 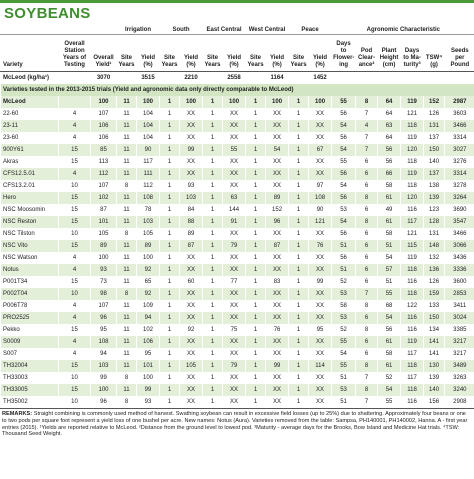 What do you see at coordinates (45, 77) in the screenshot?
I see `reference-label: McLeod (kg/ha¹)` at bounding box center [45, 77].